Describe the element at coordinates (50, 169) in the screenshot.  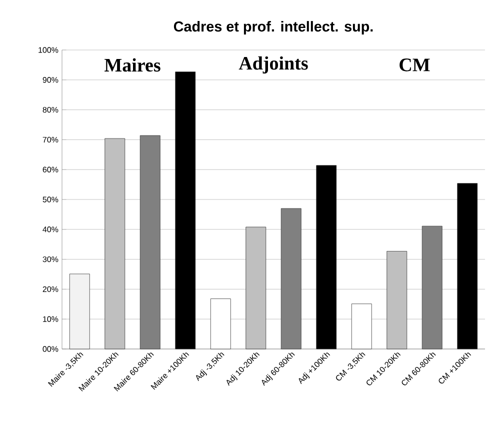
I see `y-tick-label: 60%` at that location.